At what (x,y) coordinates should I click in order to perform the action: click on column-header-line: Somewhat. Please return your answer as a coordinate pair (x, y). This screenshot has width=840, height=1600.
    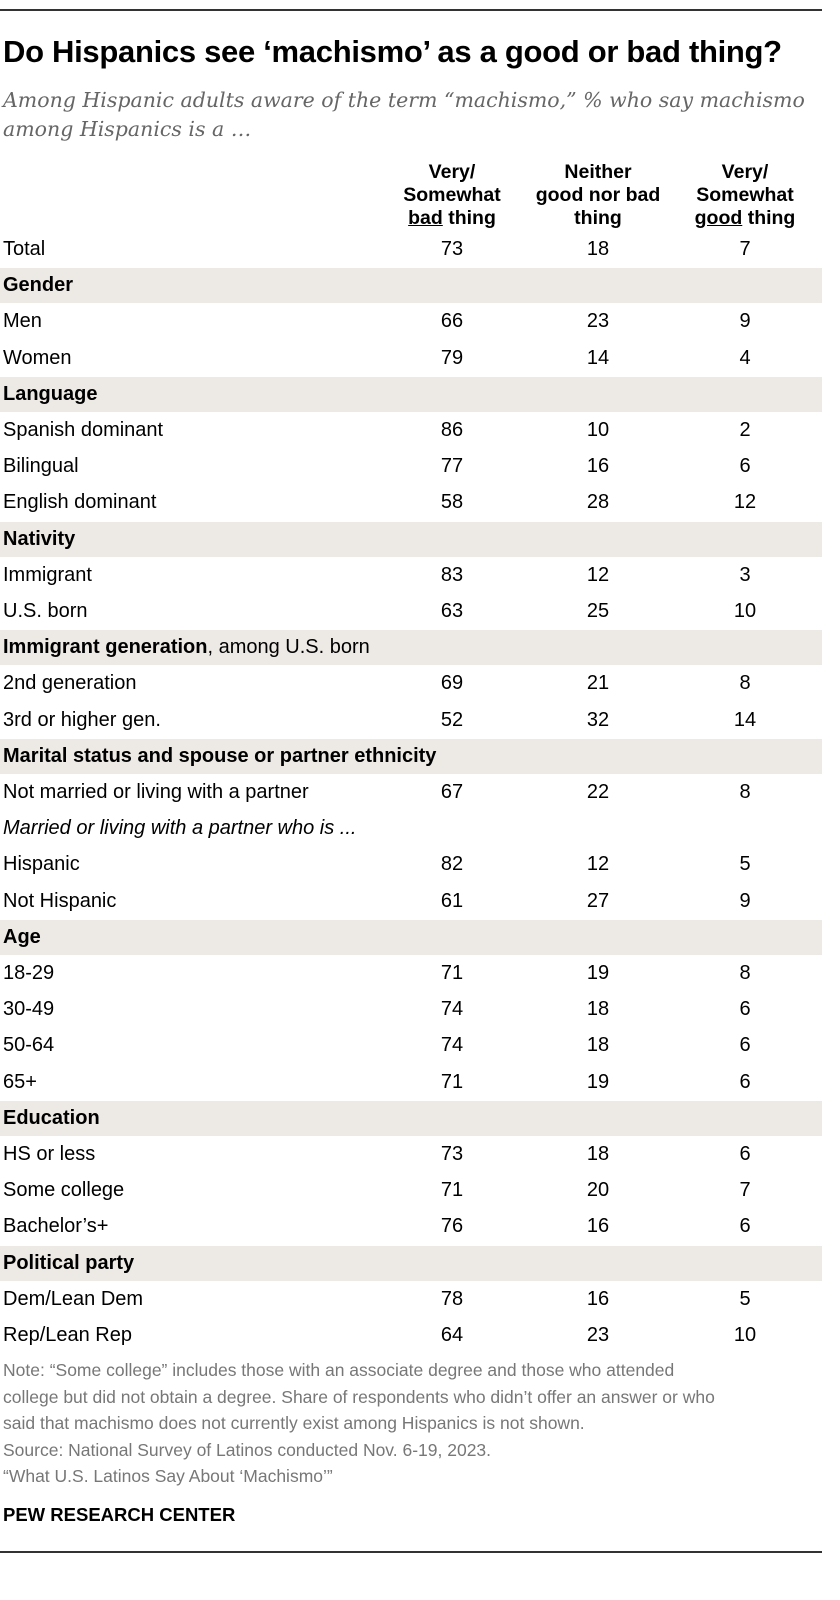
    Looking at the image, I should click on (745, 195).